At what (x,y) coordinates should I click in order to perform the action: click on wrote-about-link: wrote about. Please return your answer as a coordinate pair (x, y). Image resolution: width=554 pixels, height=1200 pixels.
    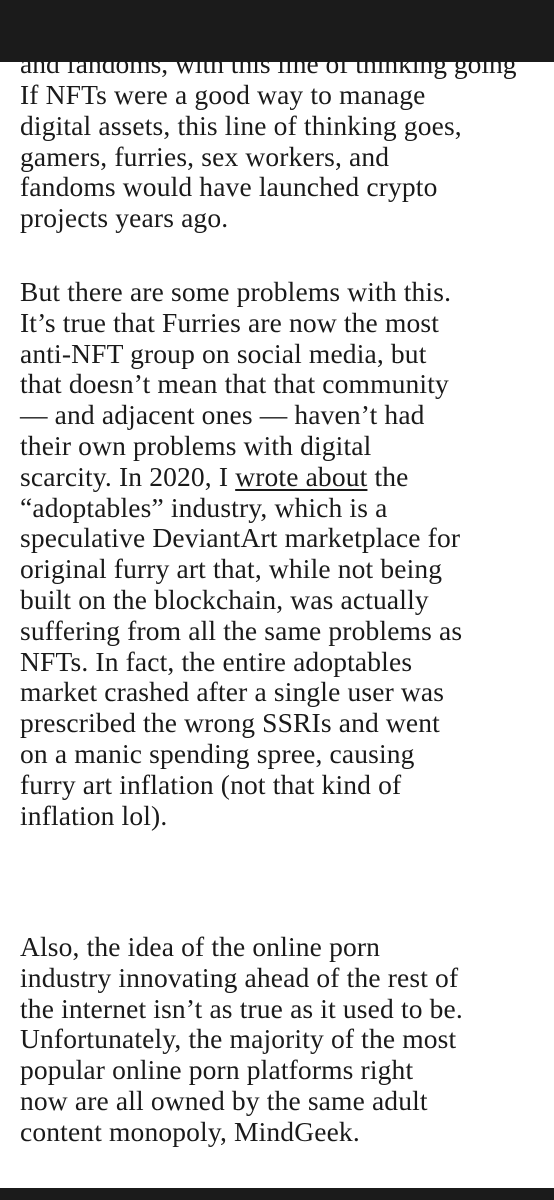
    Looking at the image, I should click on (301, 476).